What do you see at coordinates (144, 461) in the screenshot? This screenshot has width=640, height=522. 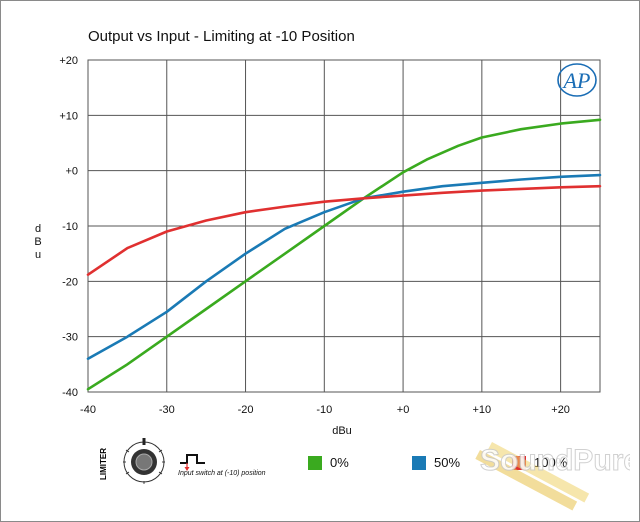 I see `limiter-knob-icon` at bounding box center [144, 461].